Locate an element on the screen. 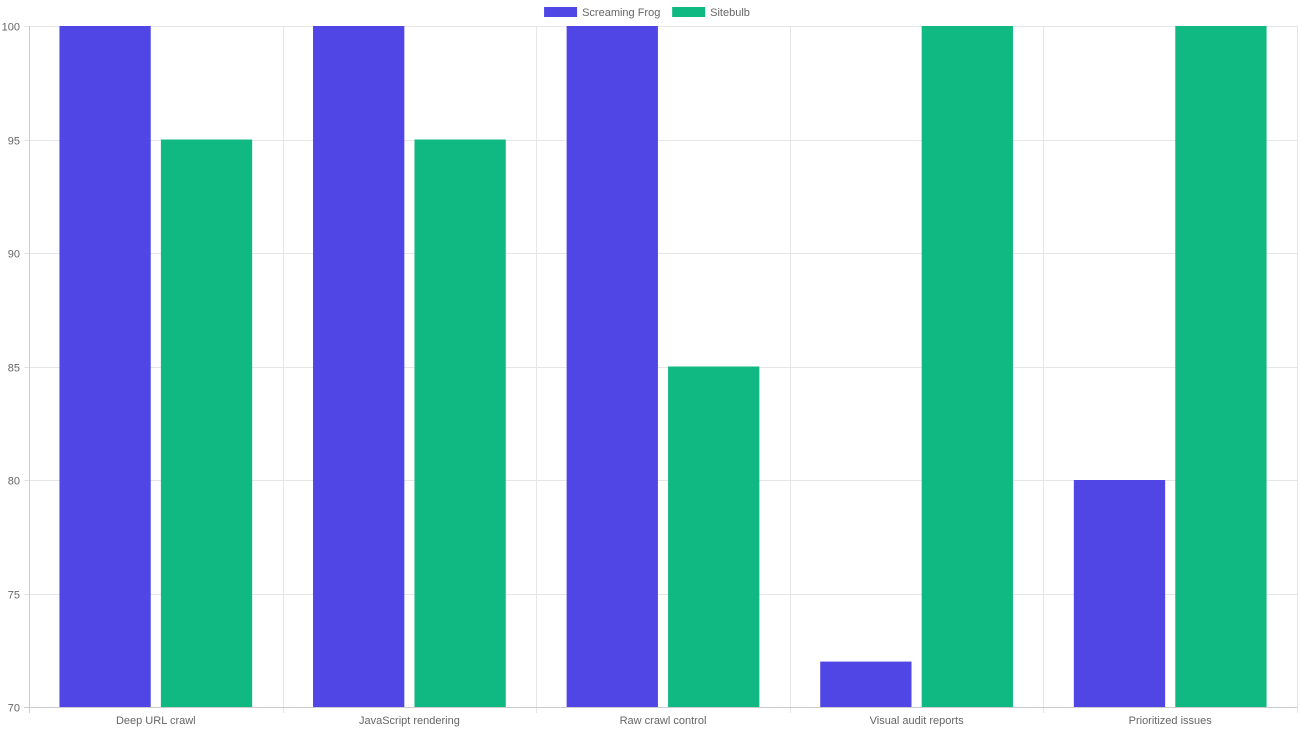  x-tick-label: Deep URL crawl is located at coordinates (156, 721).